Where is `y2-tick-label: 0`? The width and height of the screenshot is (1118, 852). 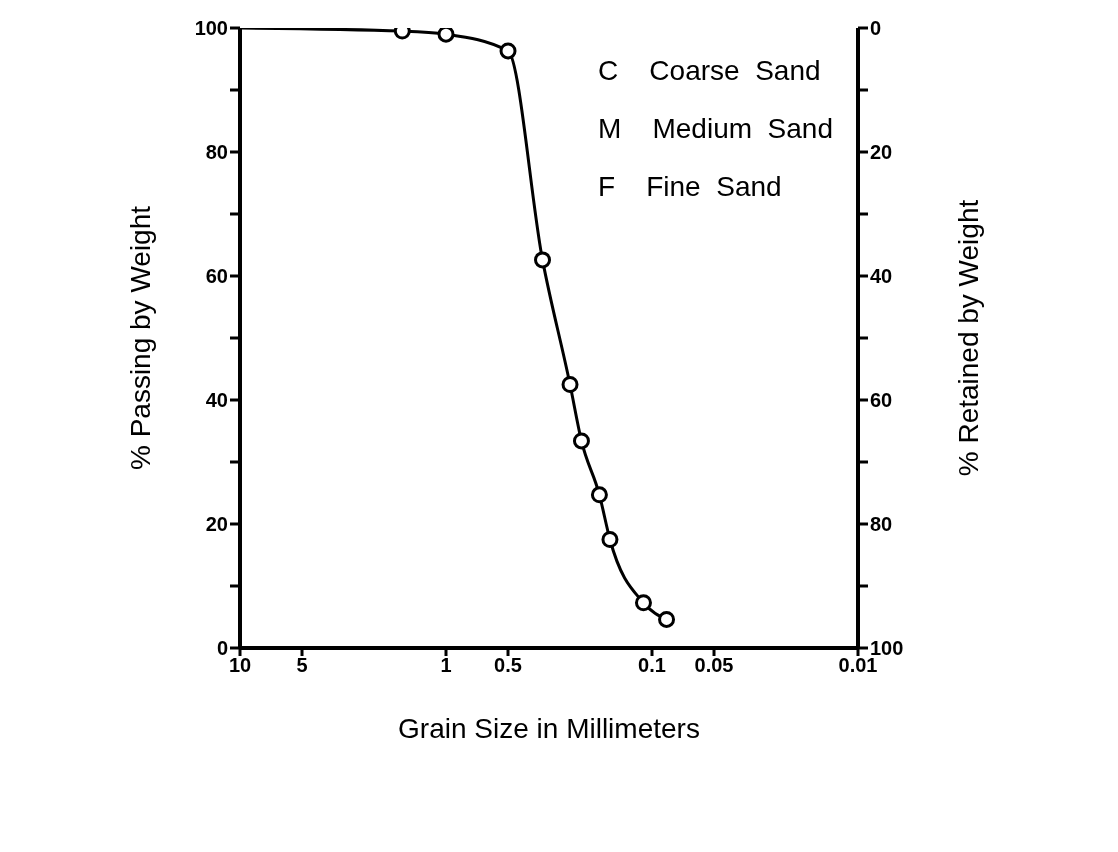
y2-tick-label: 0 is located at coordinates (876, 28).